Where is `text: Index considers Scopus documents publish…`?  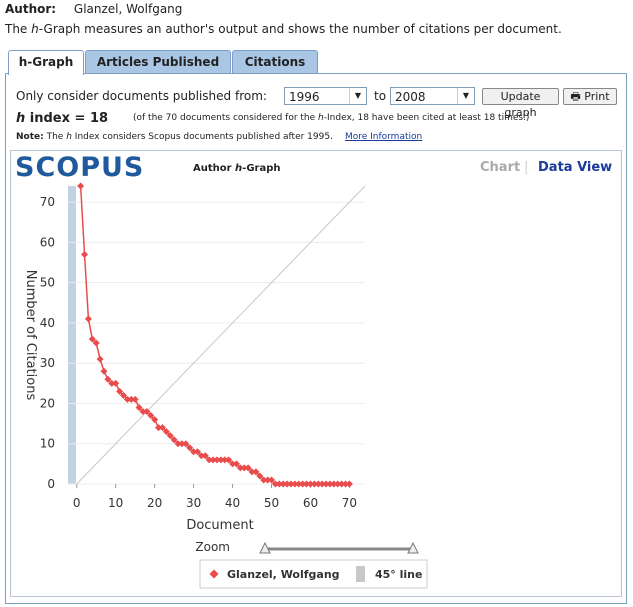 text: Index considers Scopus documents publish… is located at coordinates (202, 137).